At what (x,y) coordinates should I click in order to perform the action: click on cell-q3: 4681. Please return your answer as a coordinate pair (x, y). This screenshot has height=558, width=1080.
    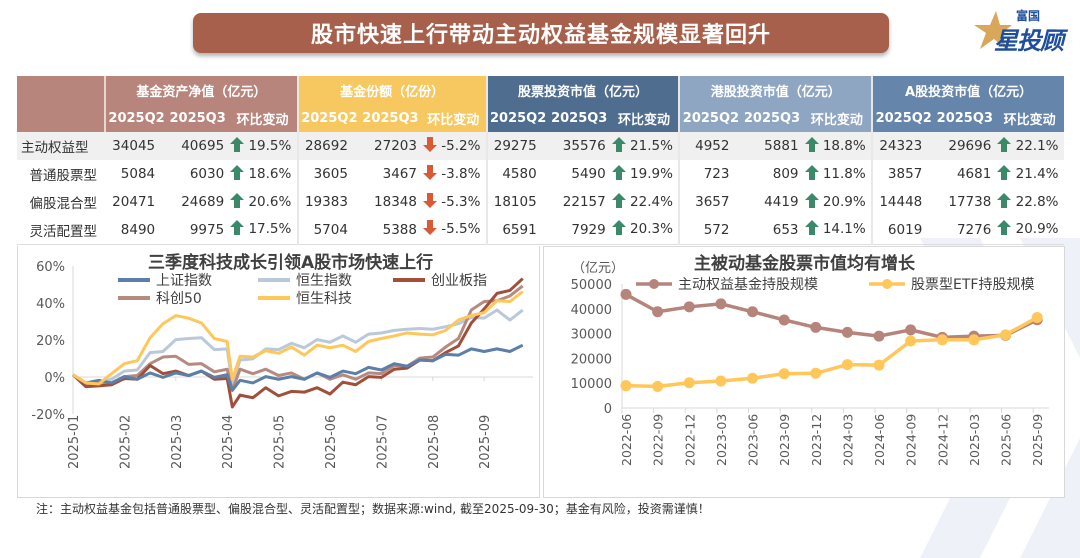
    Looking at the image, I should click on (974, 174).